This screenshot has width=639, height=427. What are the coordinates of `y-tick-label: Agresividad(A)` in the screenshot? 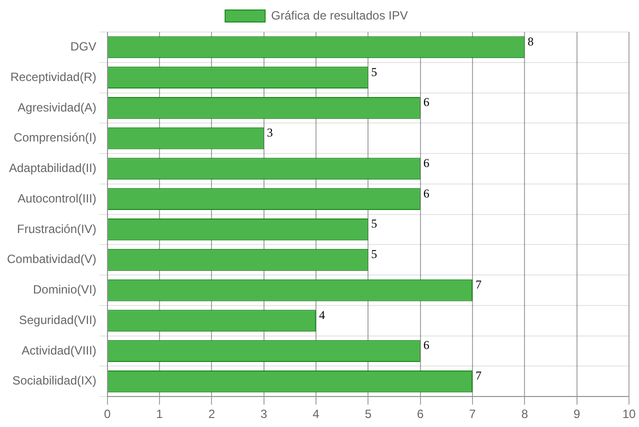 It's located at (57, 107).